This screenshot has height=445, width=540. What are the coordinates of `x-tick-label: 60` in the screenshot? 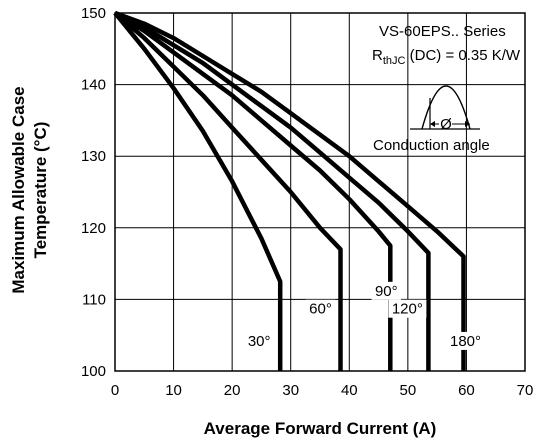 It's located at (466, 390).